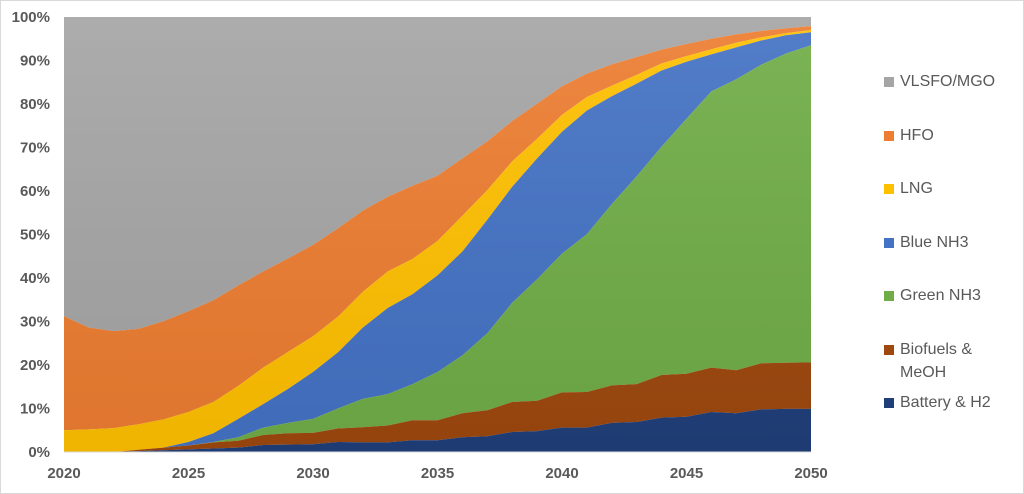  What do you see at coordinates (35, 191) in the screenshot?
I see `y-tick-label: 60%` at bounding box center [35, 191].